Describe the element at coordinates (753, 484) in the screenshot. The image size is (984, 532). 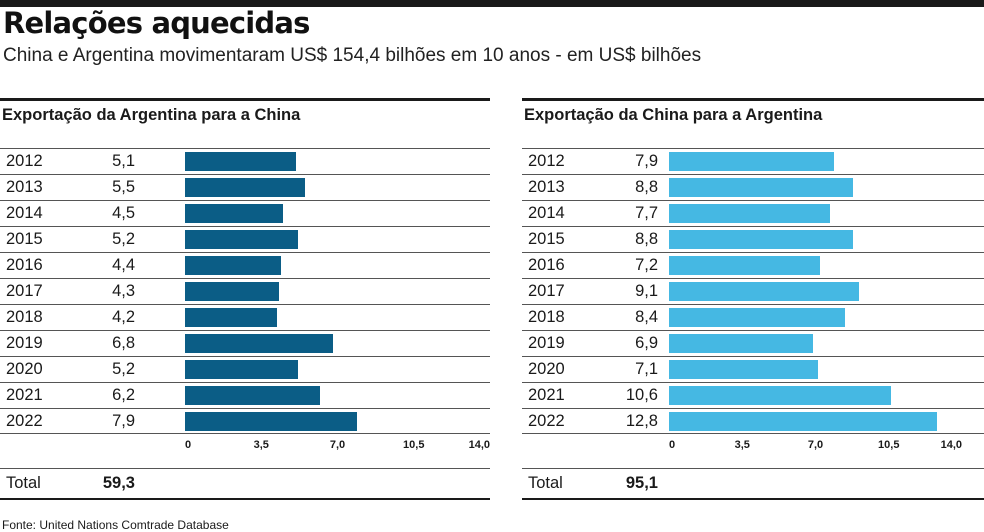
I see `total-row: Total 95,1` at that location.